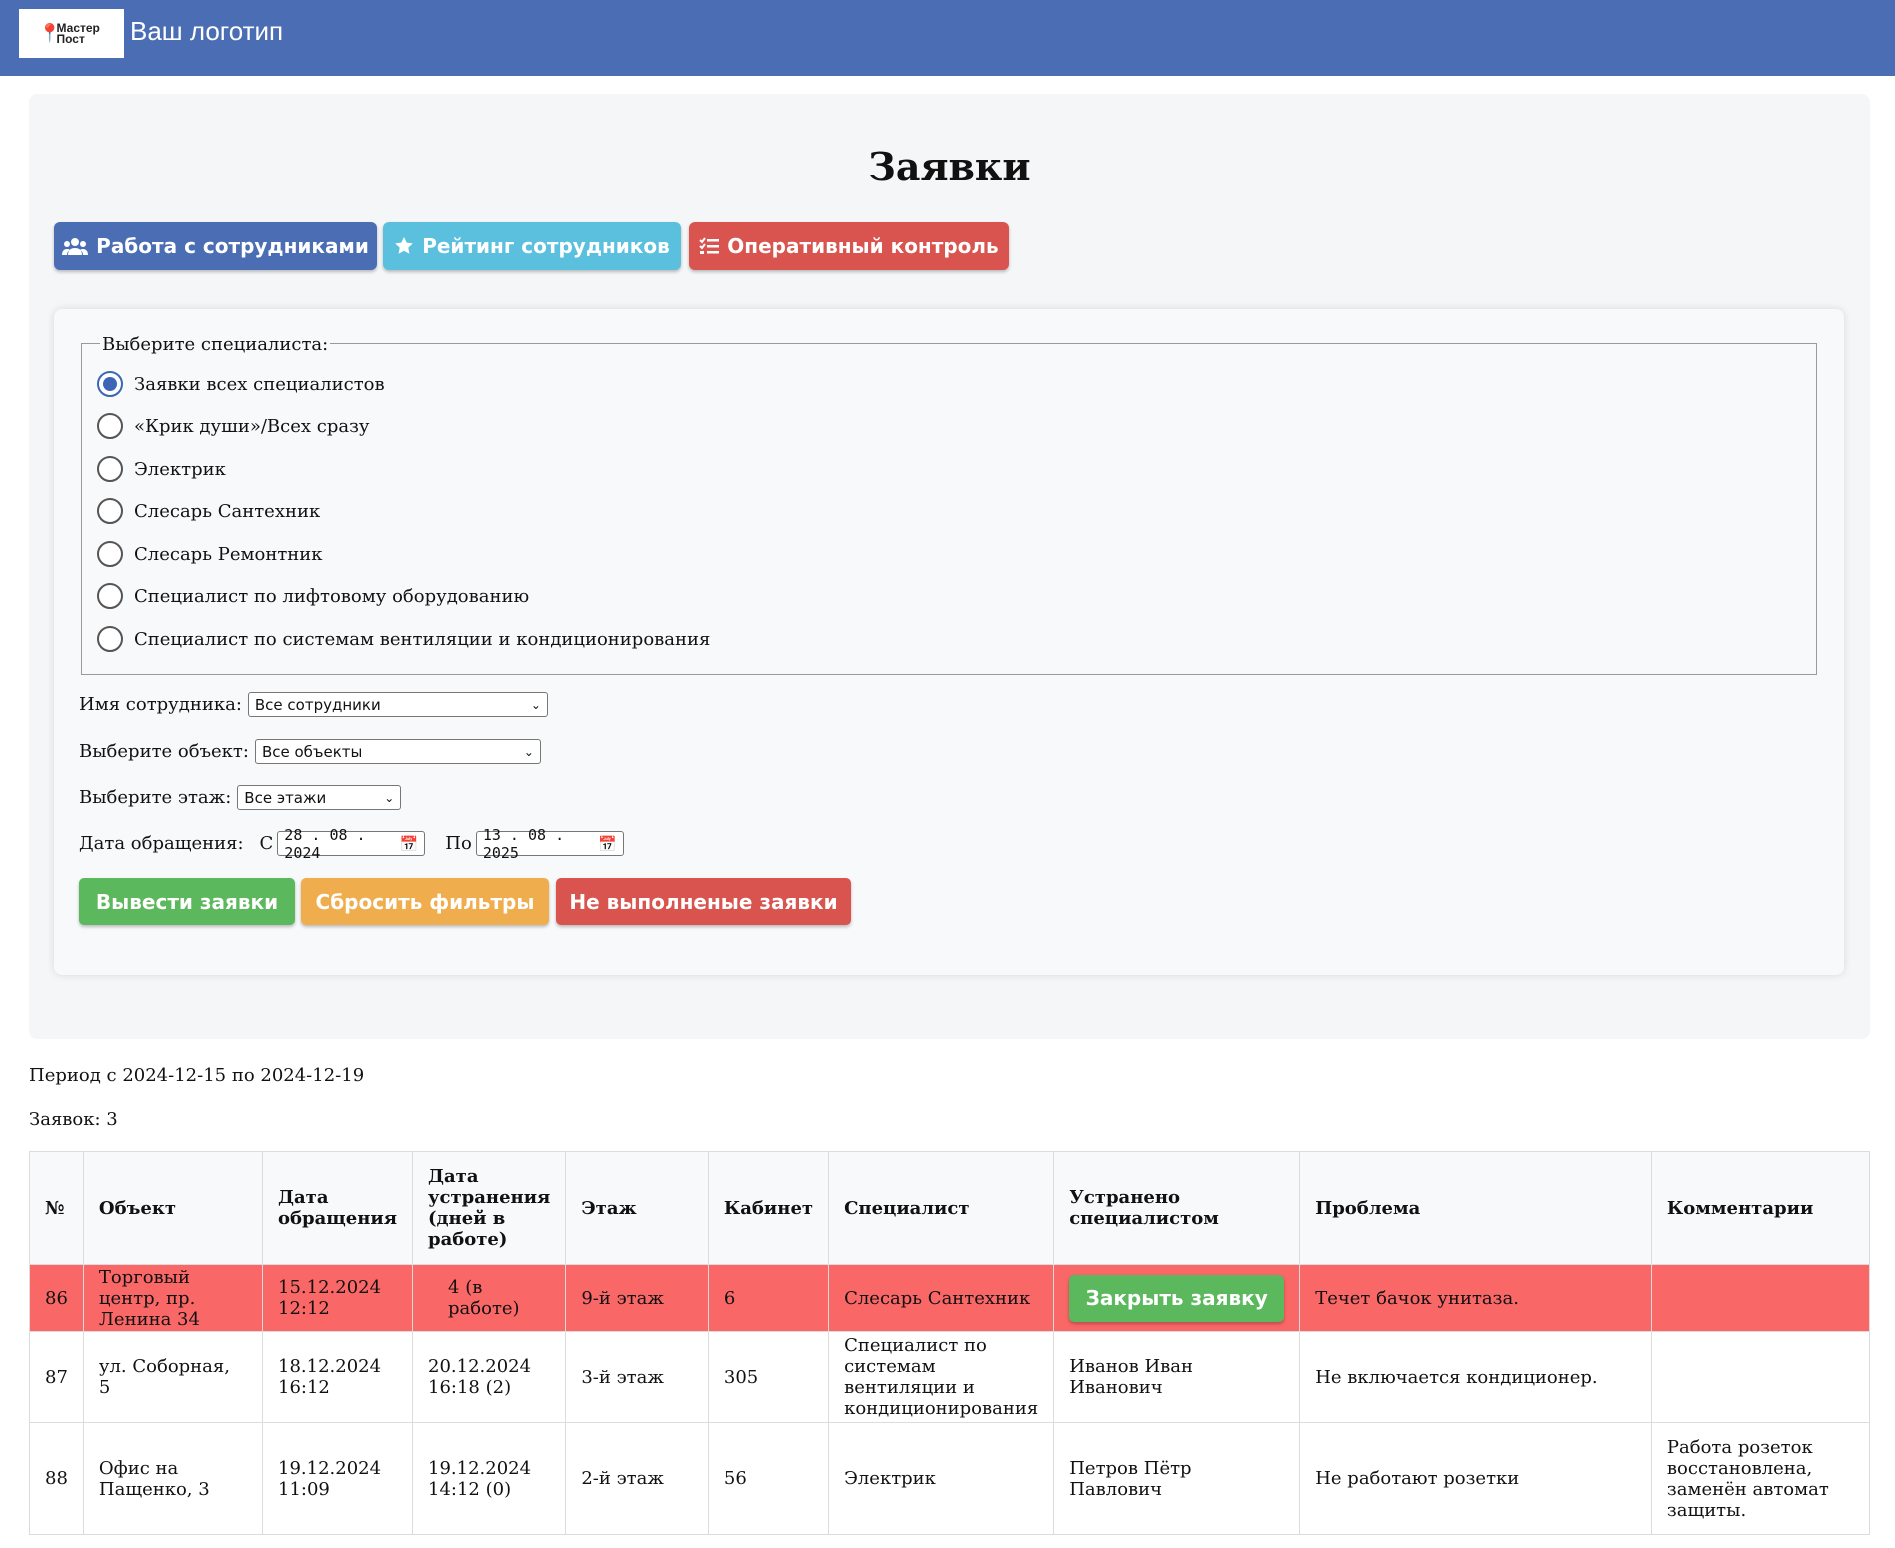  What do you see at coordinates (75, 246) in the screenshot?
I see `users-icon` at bounding box center [75, 246].